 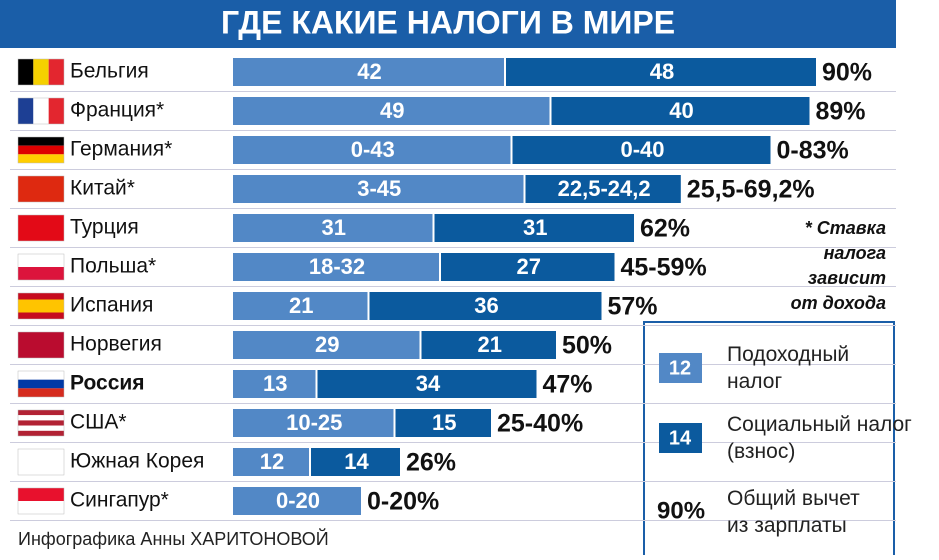 I want to click on chart-title: ГДЕ КАКИЕ НАЛОГИ В МИРЕ, so click(x=448, y=22).